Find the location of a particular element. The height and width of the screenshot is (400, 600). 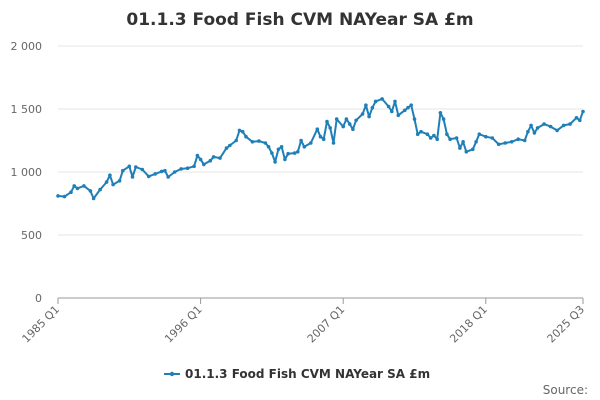

y-tick-label: 2 000 is located at coordinates (27, 46).